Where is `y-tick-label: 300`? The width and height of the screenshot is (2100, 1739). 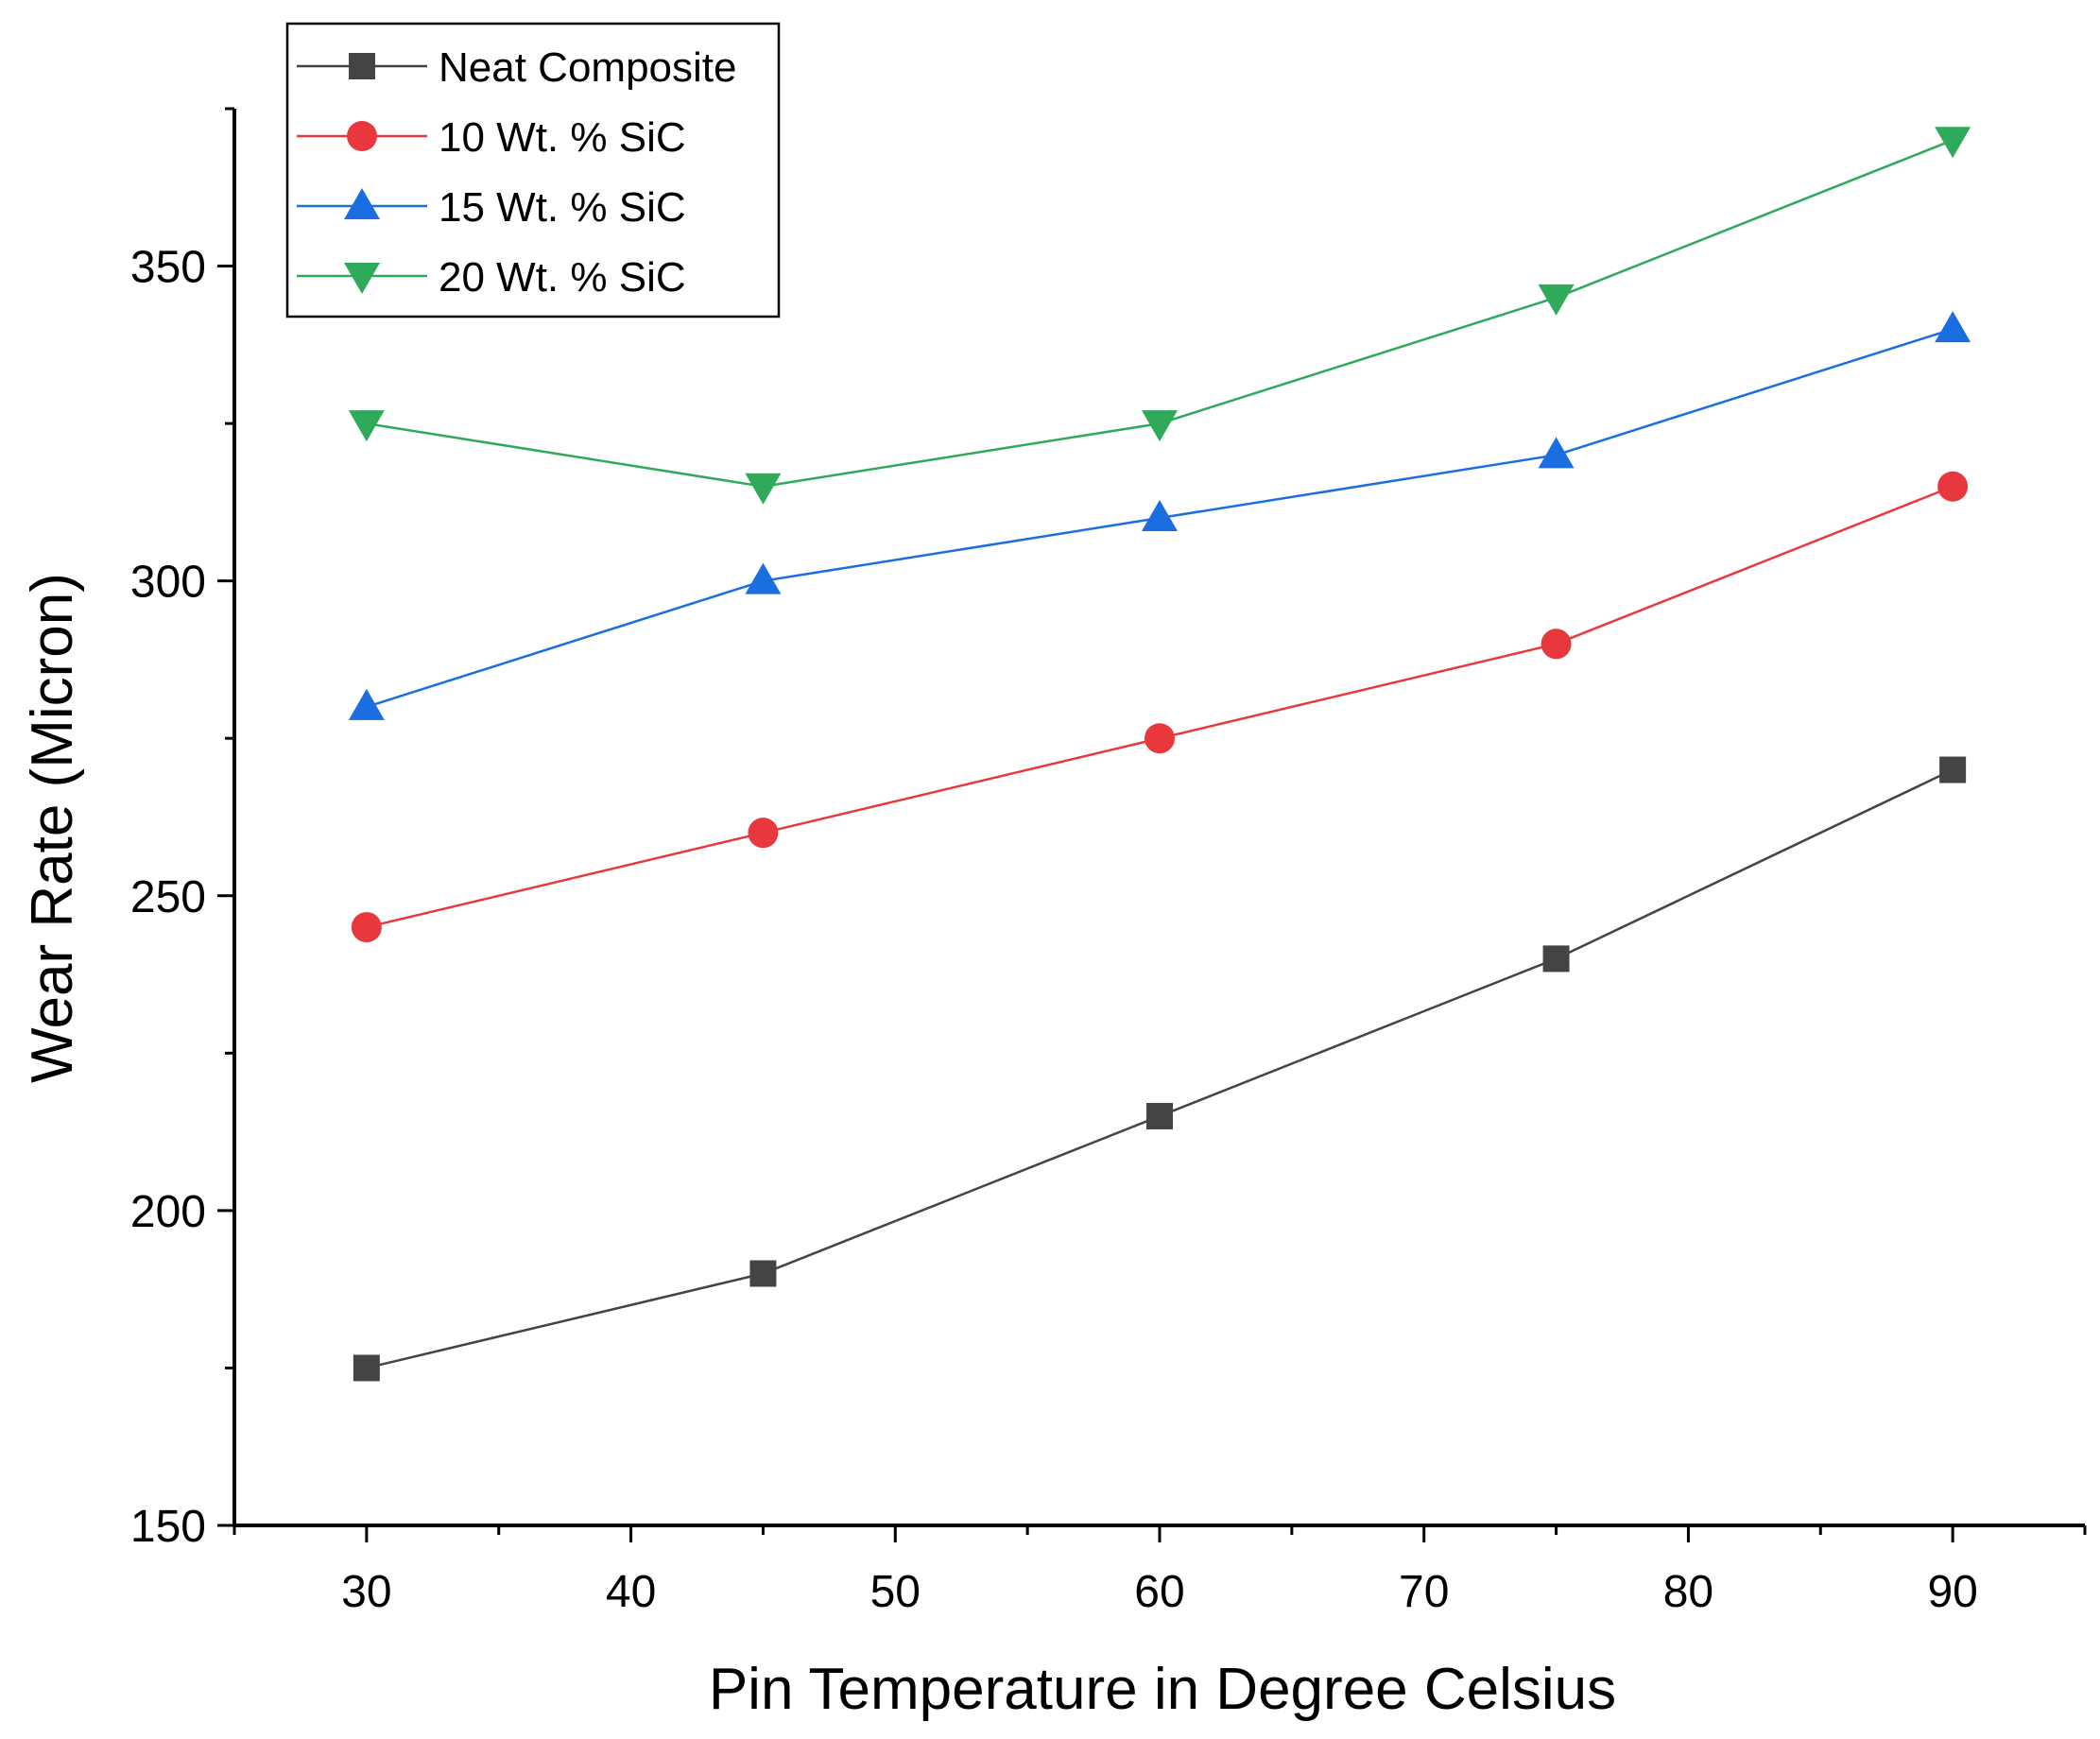 y-tick-label: 300 is located at coordinates (168, 583).